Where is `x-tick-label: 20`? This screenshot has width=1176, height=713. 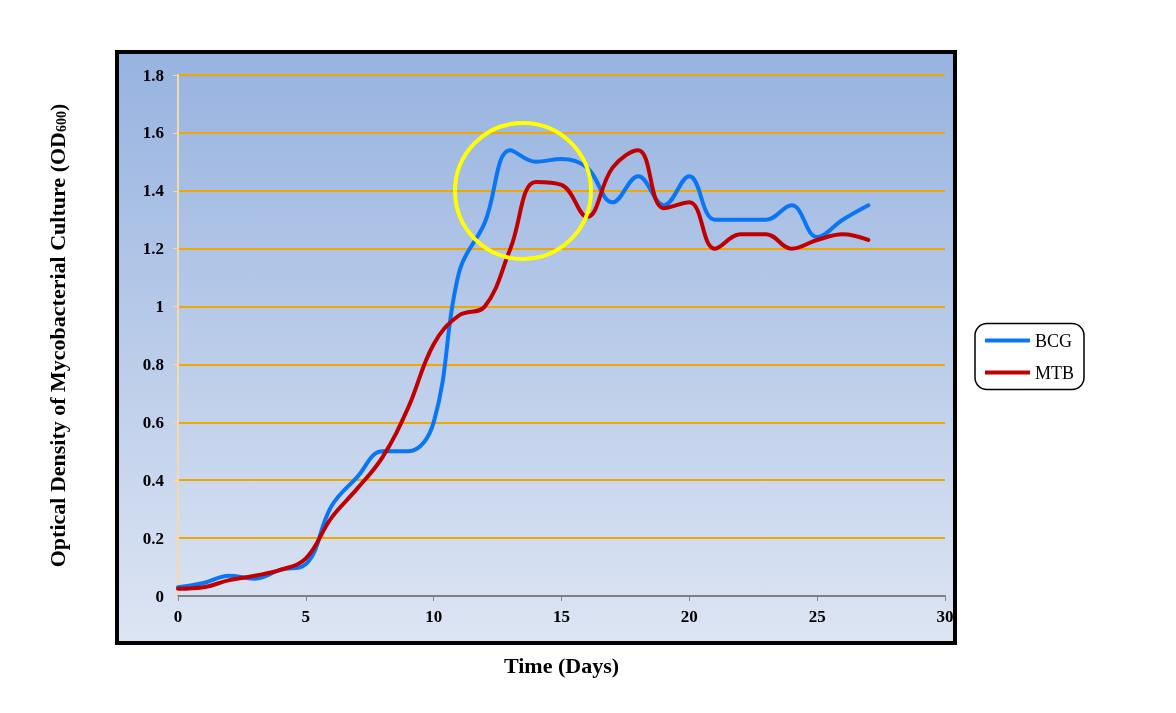 x-tick-label: 20 is located at coordinates (689, 616).